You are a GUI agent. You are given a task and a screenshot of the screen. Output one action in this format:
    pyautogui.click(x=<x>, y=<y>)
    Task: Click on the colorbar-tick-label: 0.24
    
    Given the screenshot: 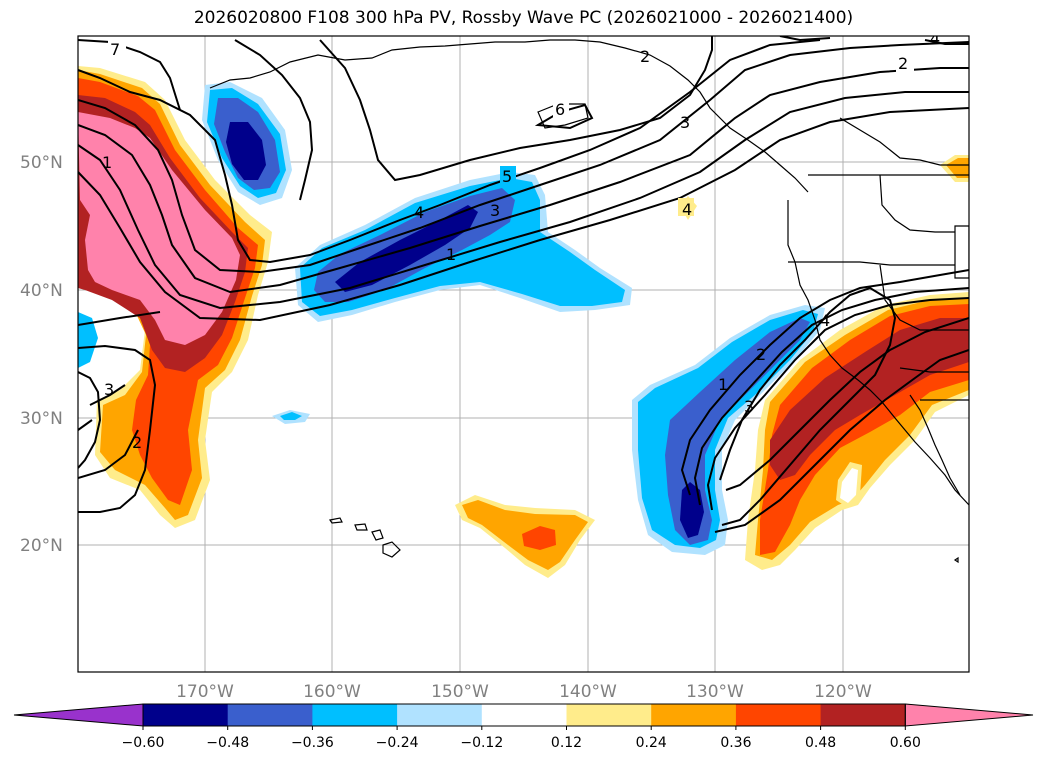 What is the action you would take?
    pyautogui.click(x=651, y=743)
    